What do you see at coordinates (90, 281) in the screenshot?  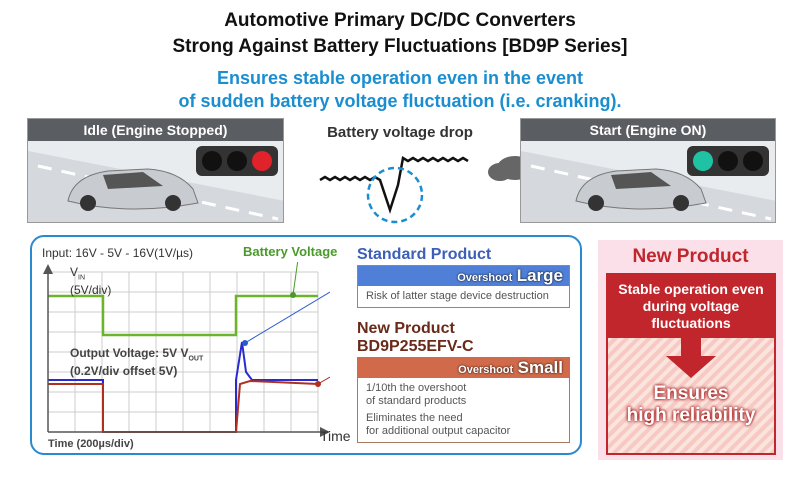 I see `vin-label: VIN (5V/div)` at bounding box center [90, 281].